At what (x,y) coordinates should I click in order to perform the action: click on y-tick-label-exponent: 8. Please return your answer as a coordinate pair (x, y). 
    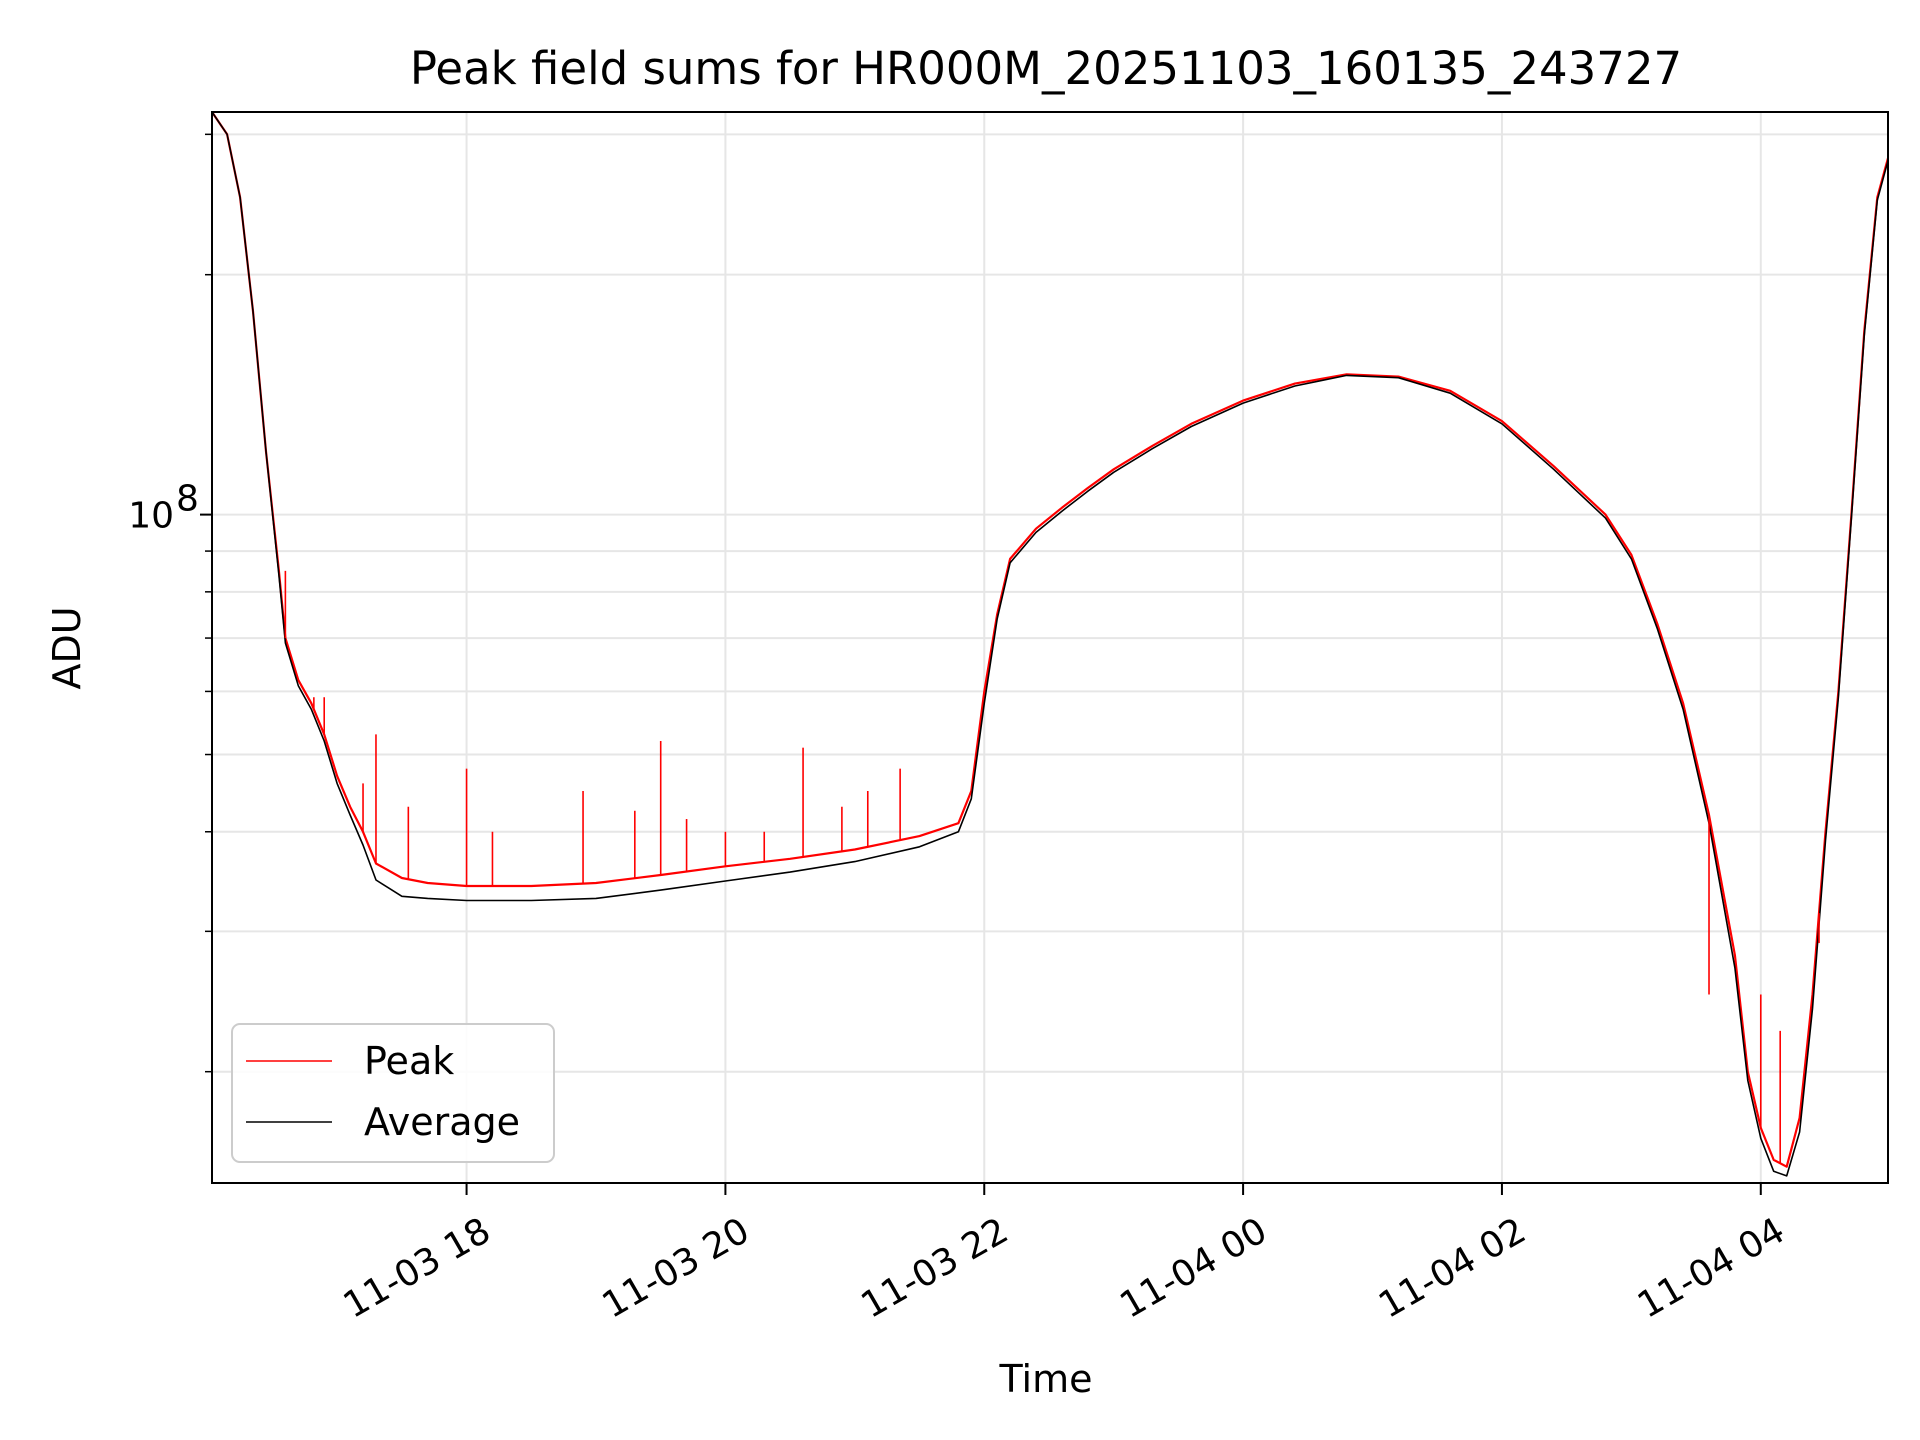
    Looking at the image, I should click on (187, 499).